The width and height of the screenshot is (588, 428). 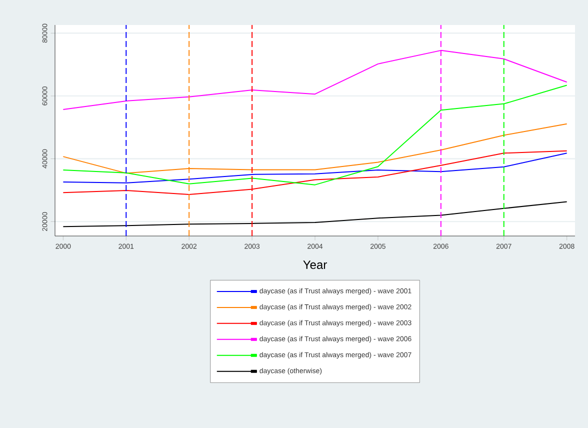 I want to click on line-series, so click(x=315, y=214).